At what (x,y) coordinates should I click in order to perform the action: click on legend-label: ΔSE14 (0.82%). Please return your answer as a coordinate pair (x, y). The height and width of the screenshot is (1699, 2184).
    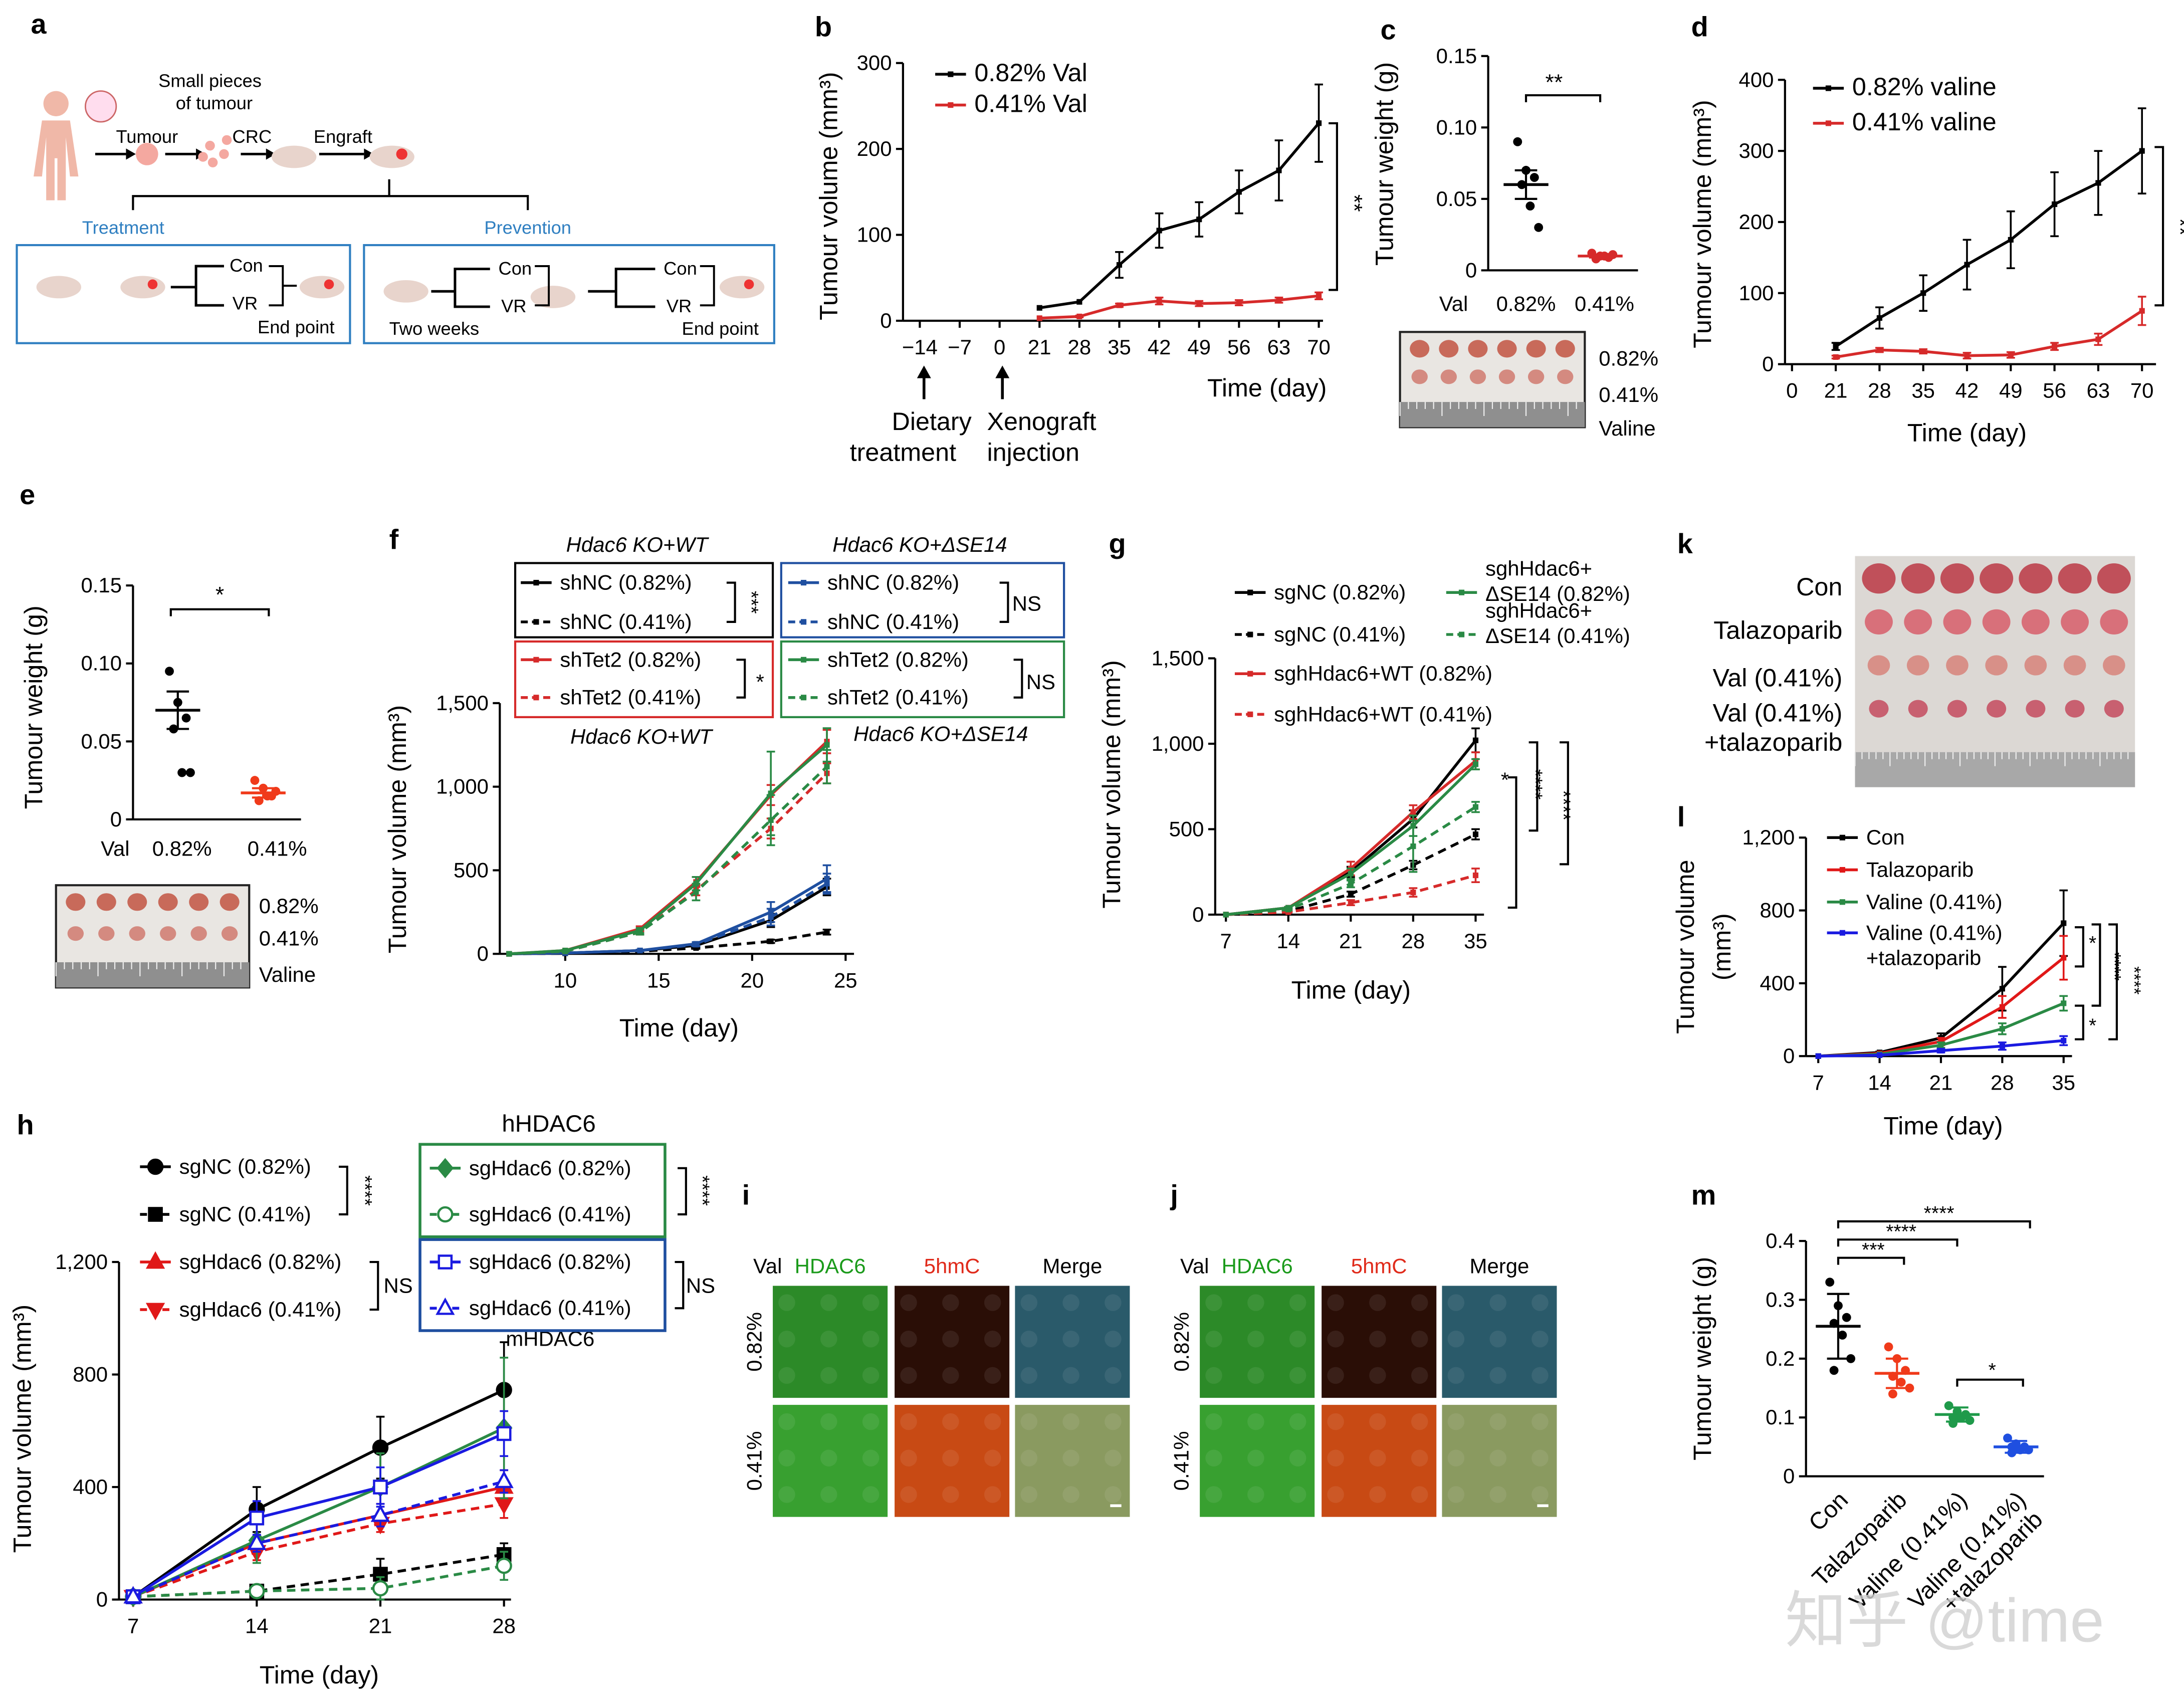
    Looking at the image, I should click on (1557, 593).